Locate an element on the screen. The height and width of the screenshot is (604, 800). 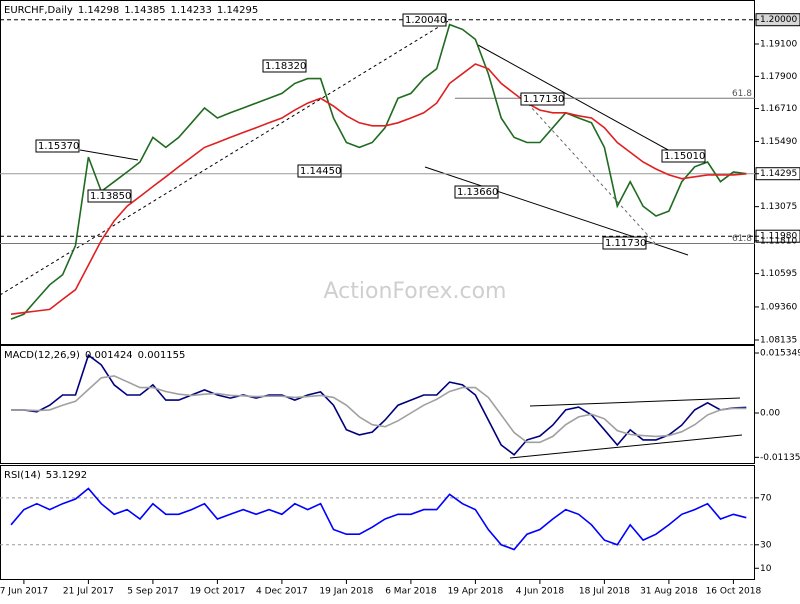
annotation: 1.20040 is located at coordinates (425, 20).